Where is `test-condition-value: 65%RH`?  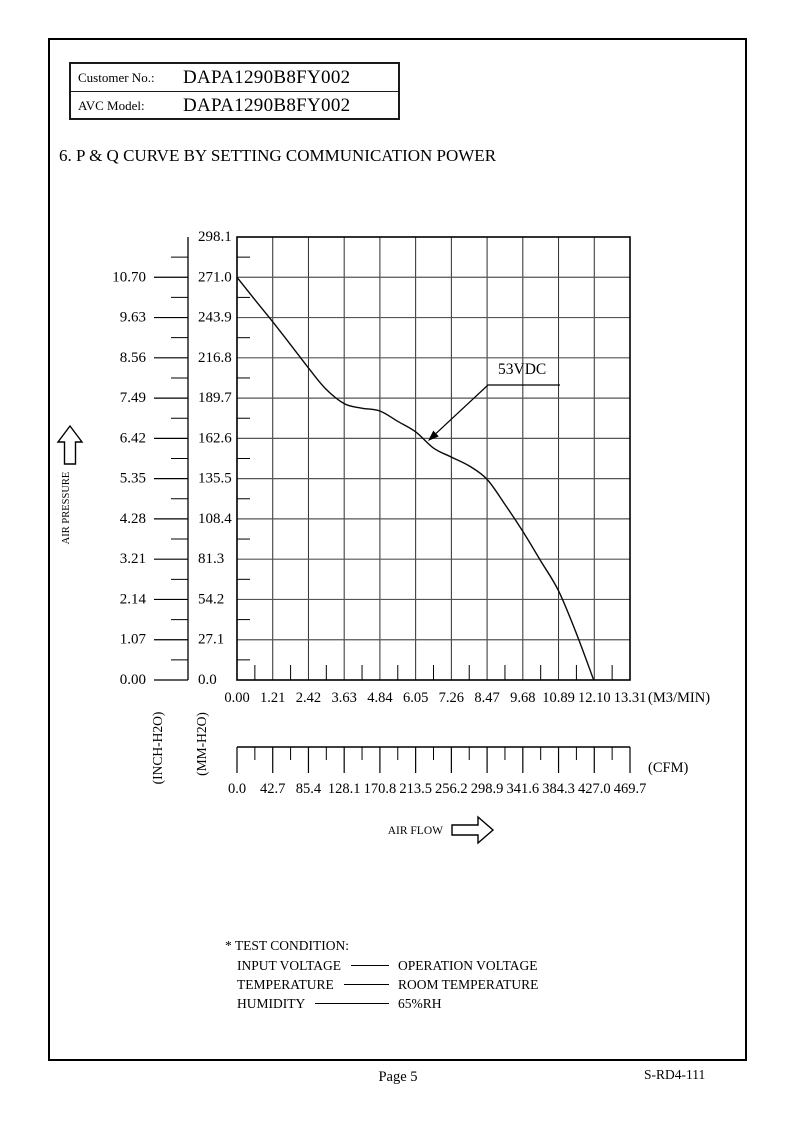 test-condition-value: 65%RH is located at coordinates (420, 1003).